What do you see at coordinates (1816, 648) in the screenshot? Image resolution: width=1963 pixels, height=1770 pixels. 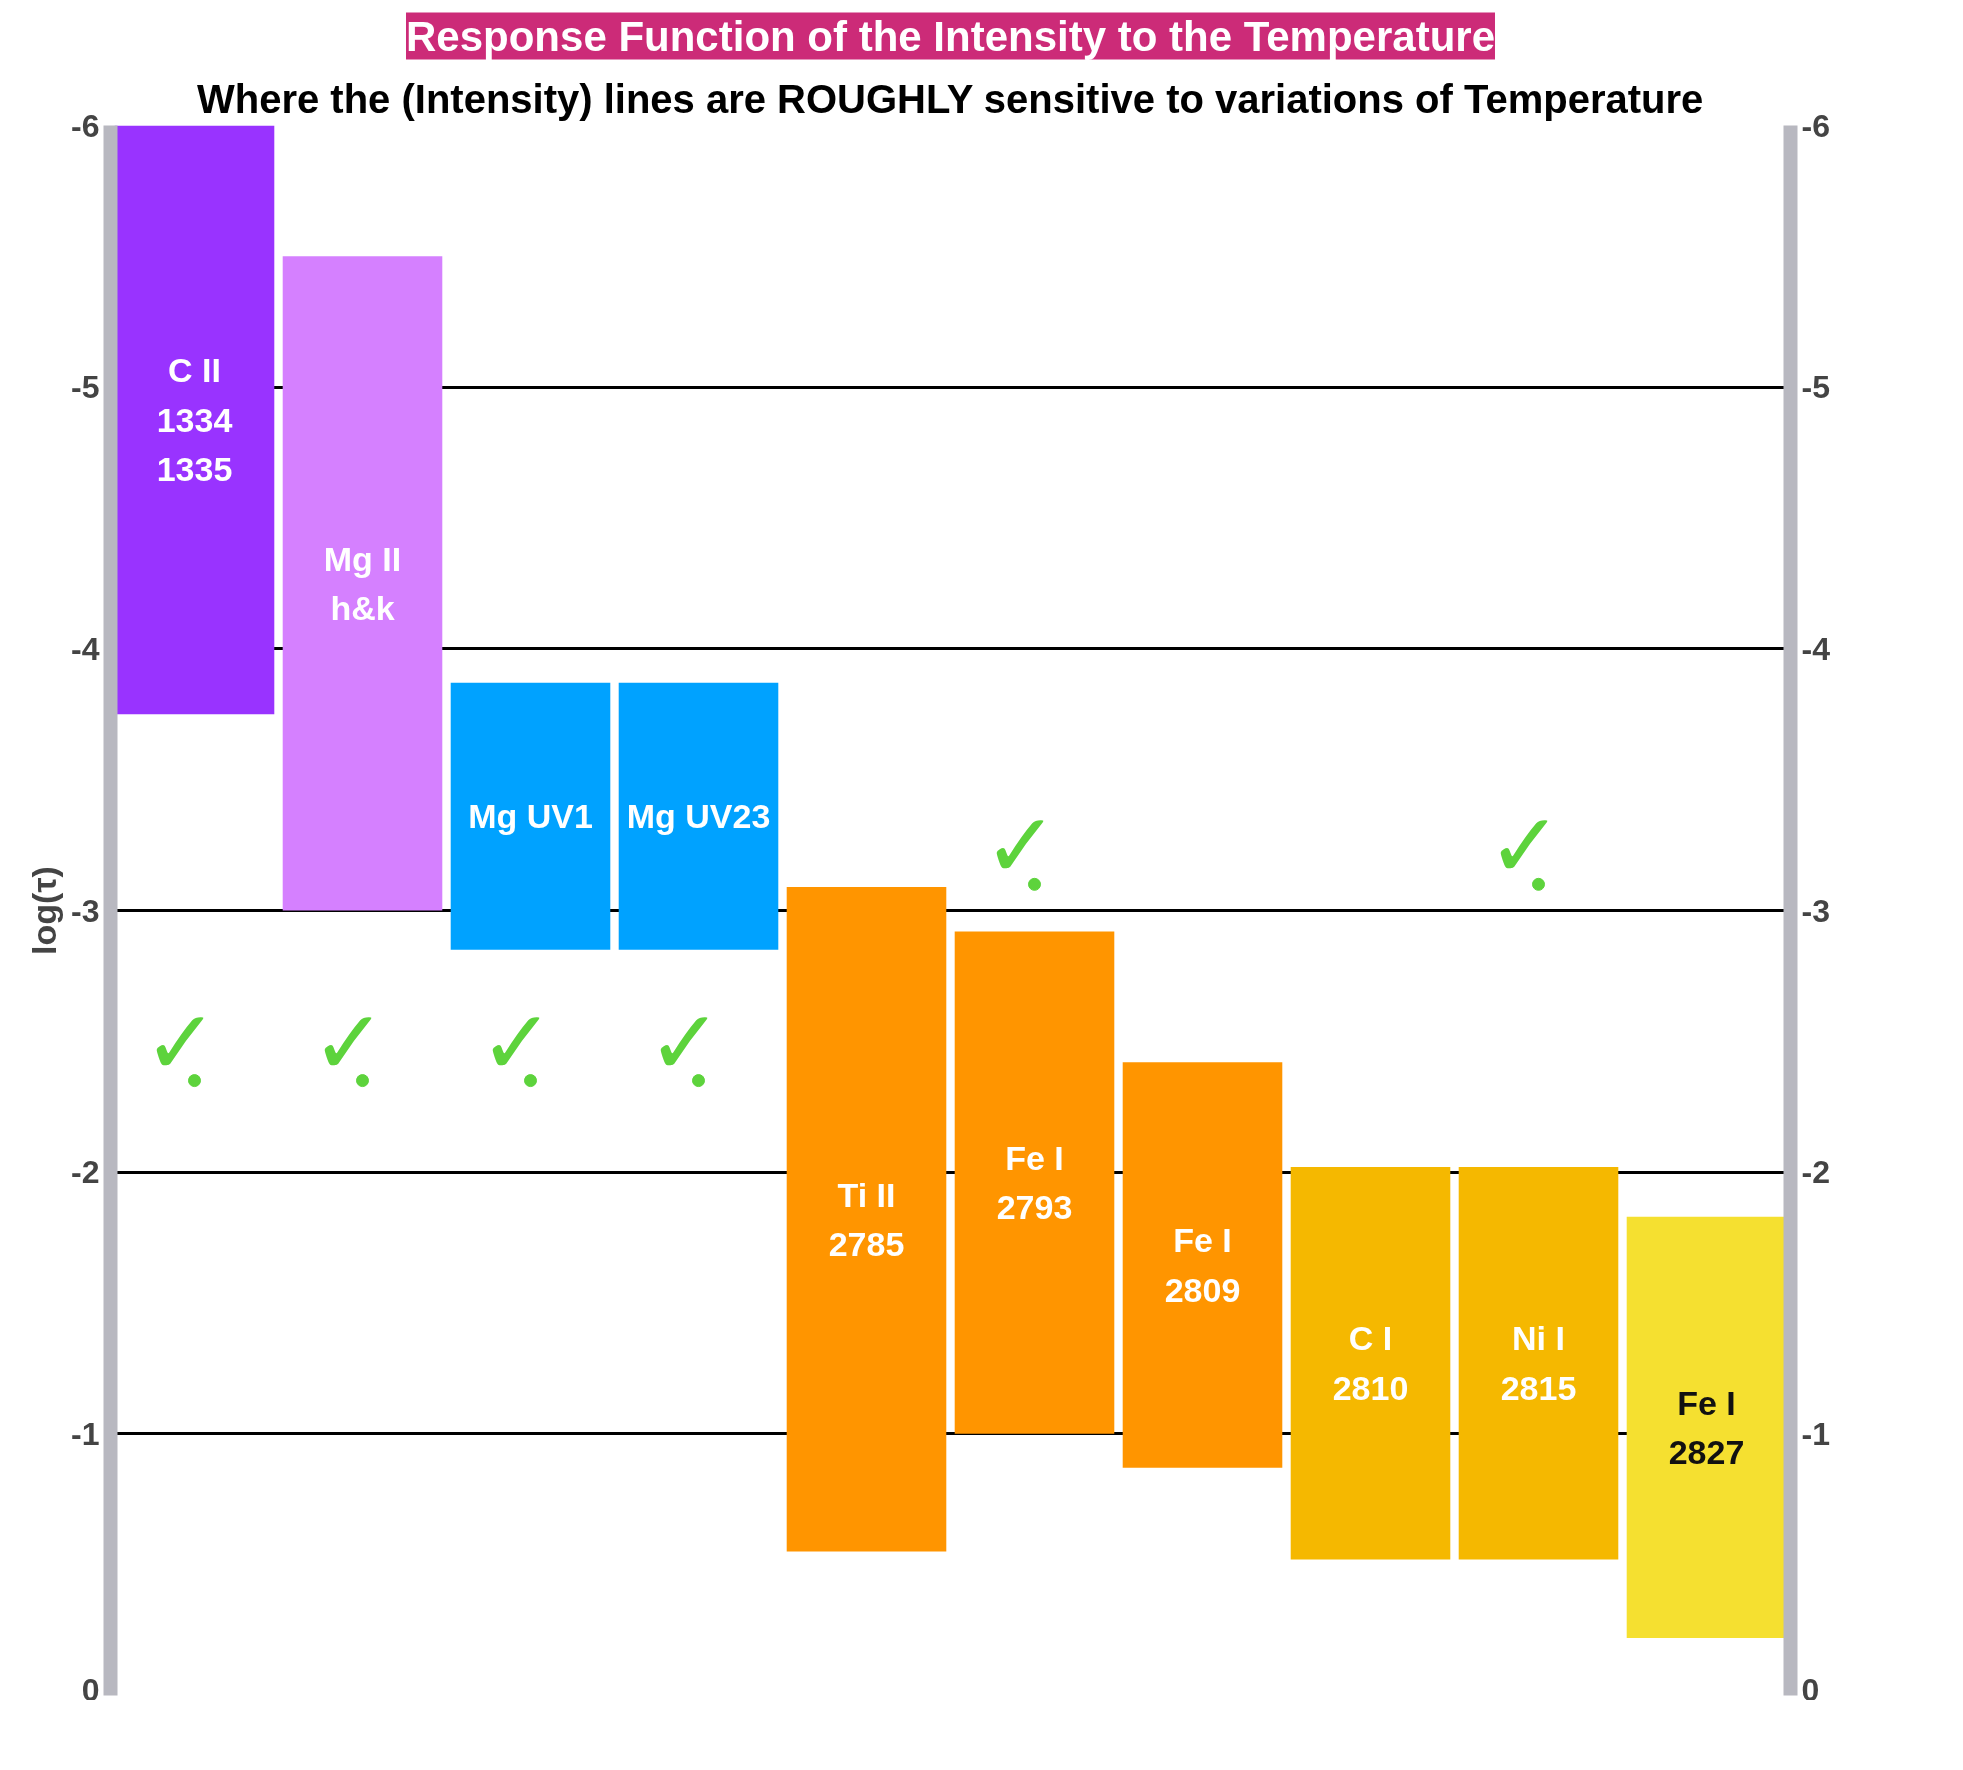 I see `y2-tick-label: -4` at bounding box center [1816, 648].